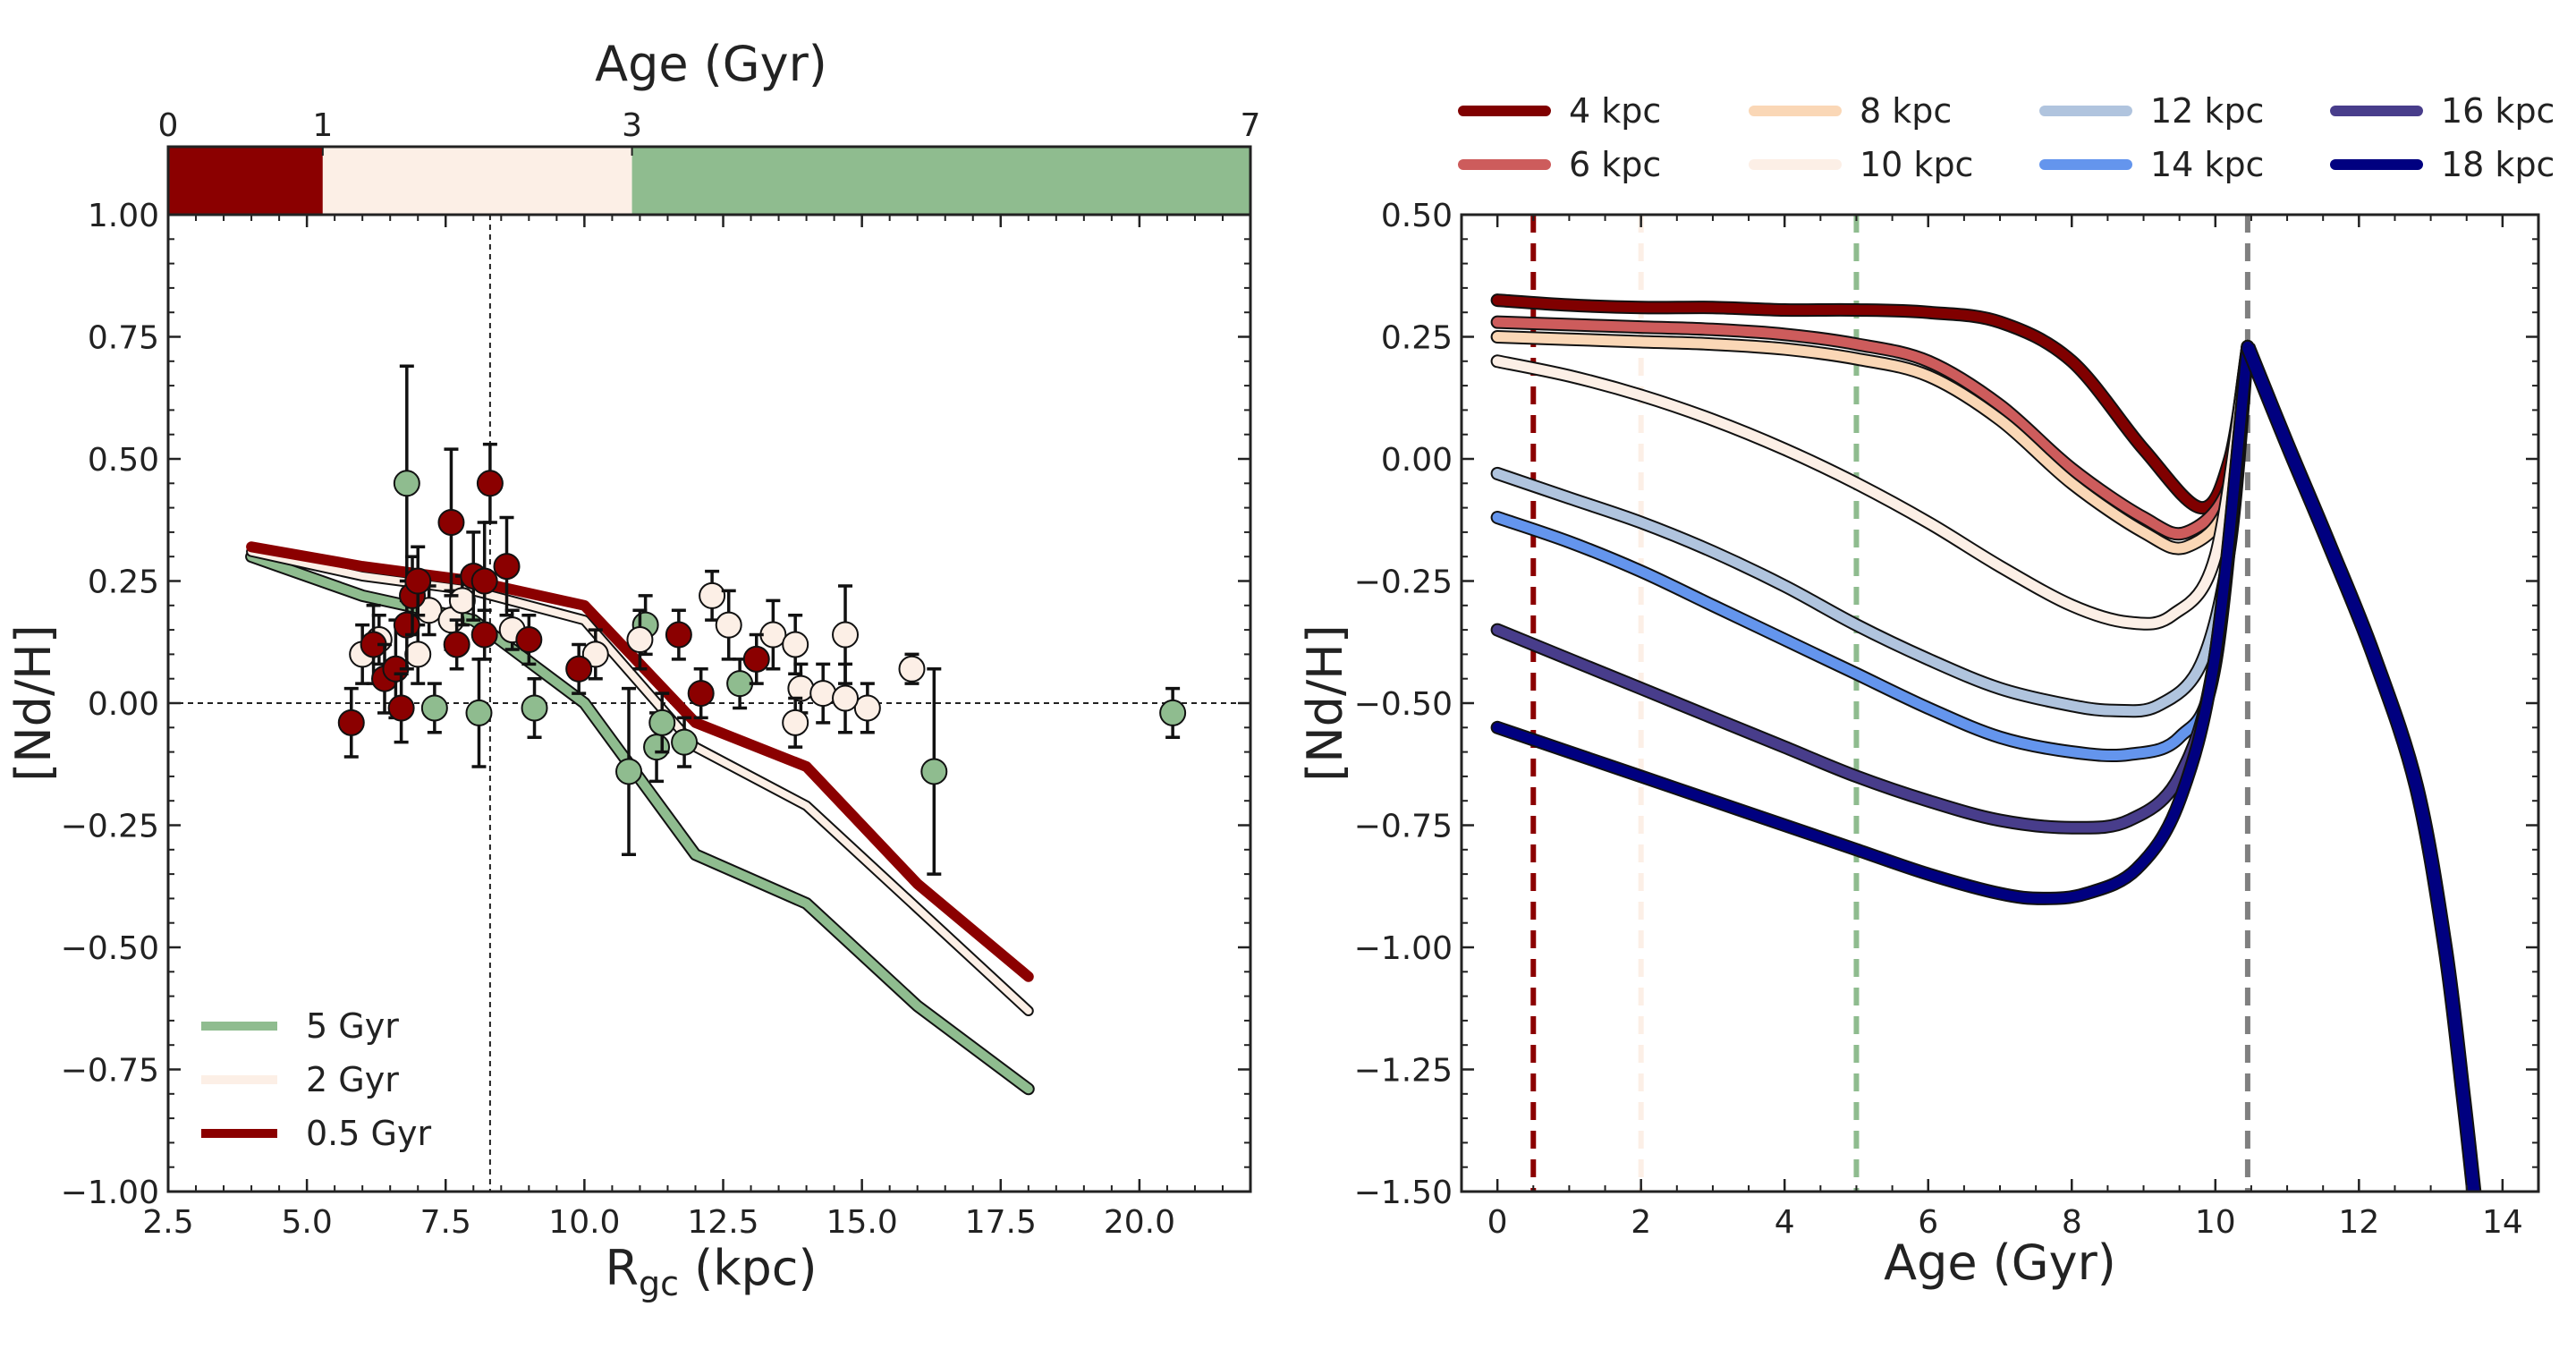 The height and width of the screenshot is (1349, 2576). Describe the element at coordinates (1615, 111) in the screenshot. I see `legend-label: 4 kpc` at that location.